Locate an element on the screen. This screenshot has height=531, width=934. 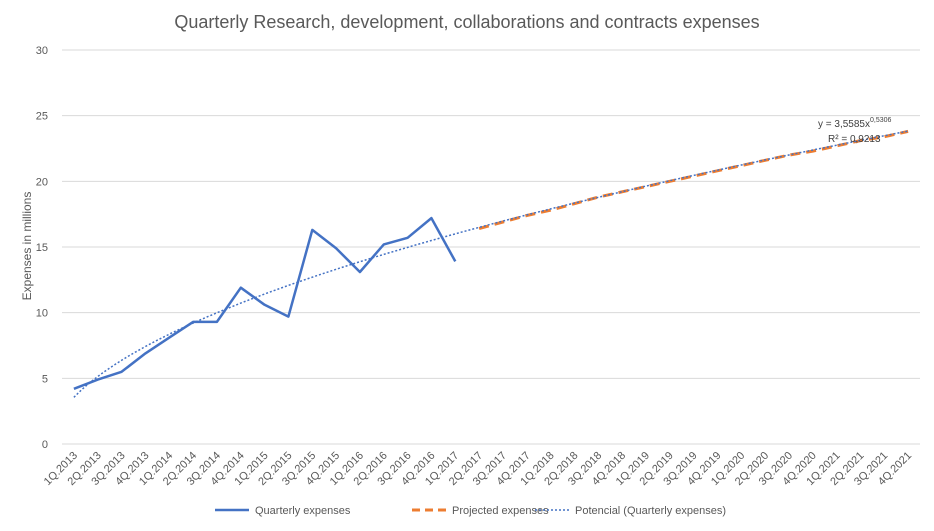
trend-equation-base: y = 3,5585x is located at coordinates (844, 124).